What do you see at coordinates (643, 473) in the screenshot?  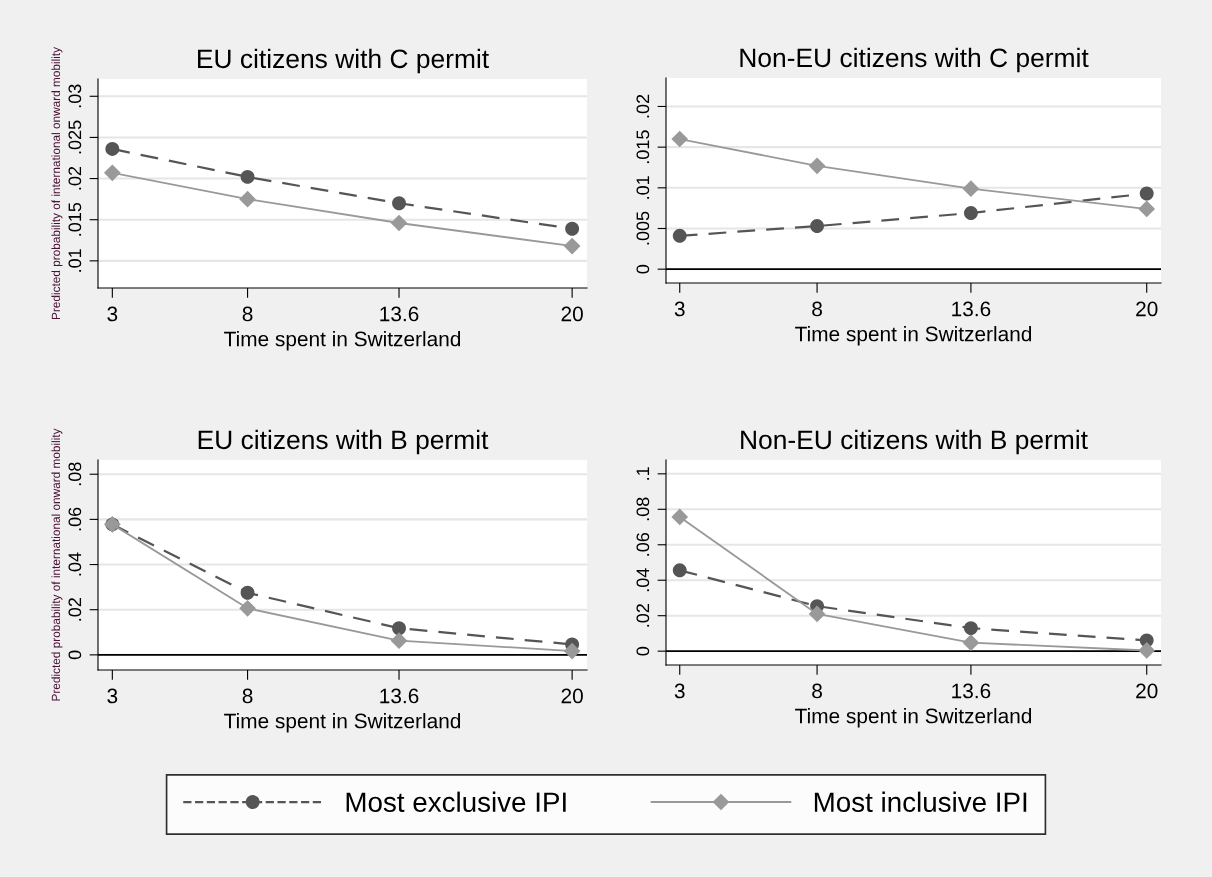 I see `y-tick-label: .1` at bounding box center [643, 473].